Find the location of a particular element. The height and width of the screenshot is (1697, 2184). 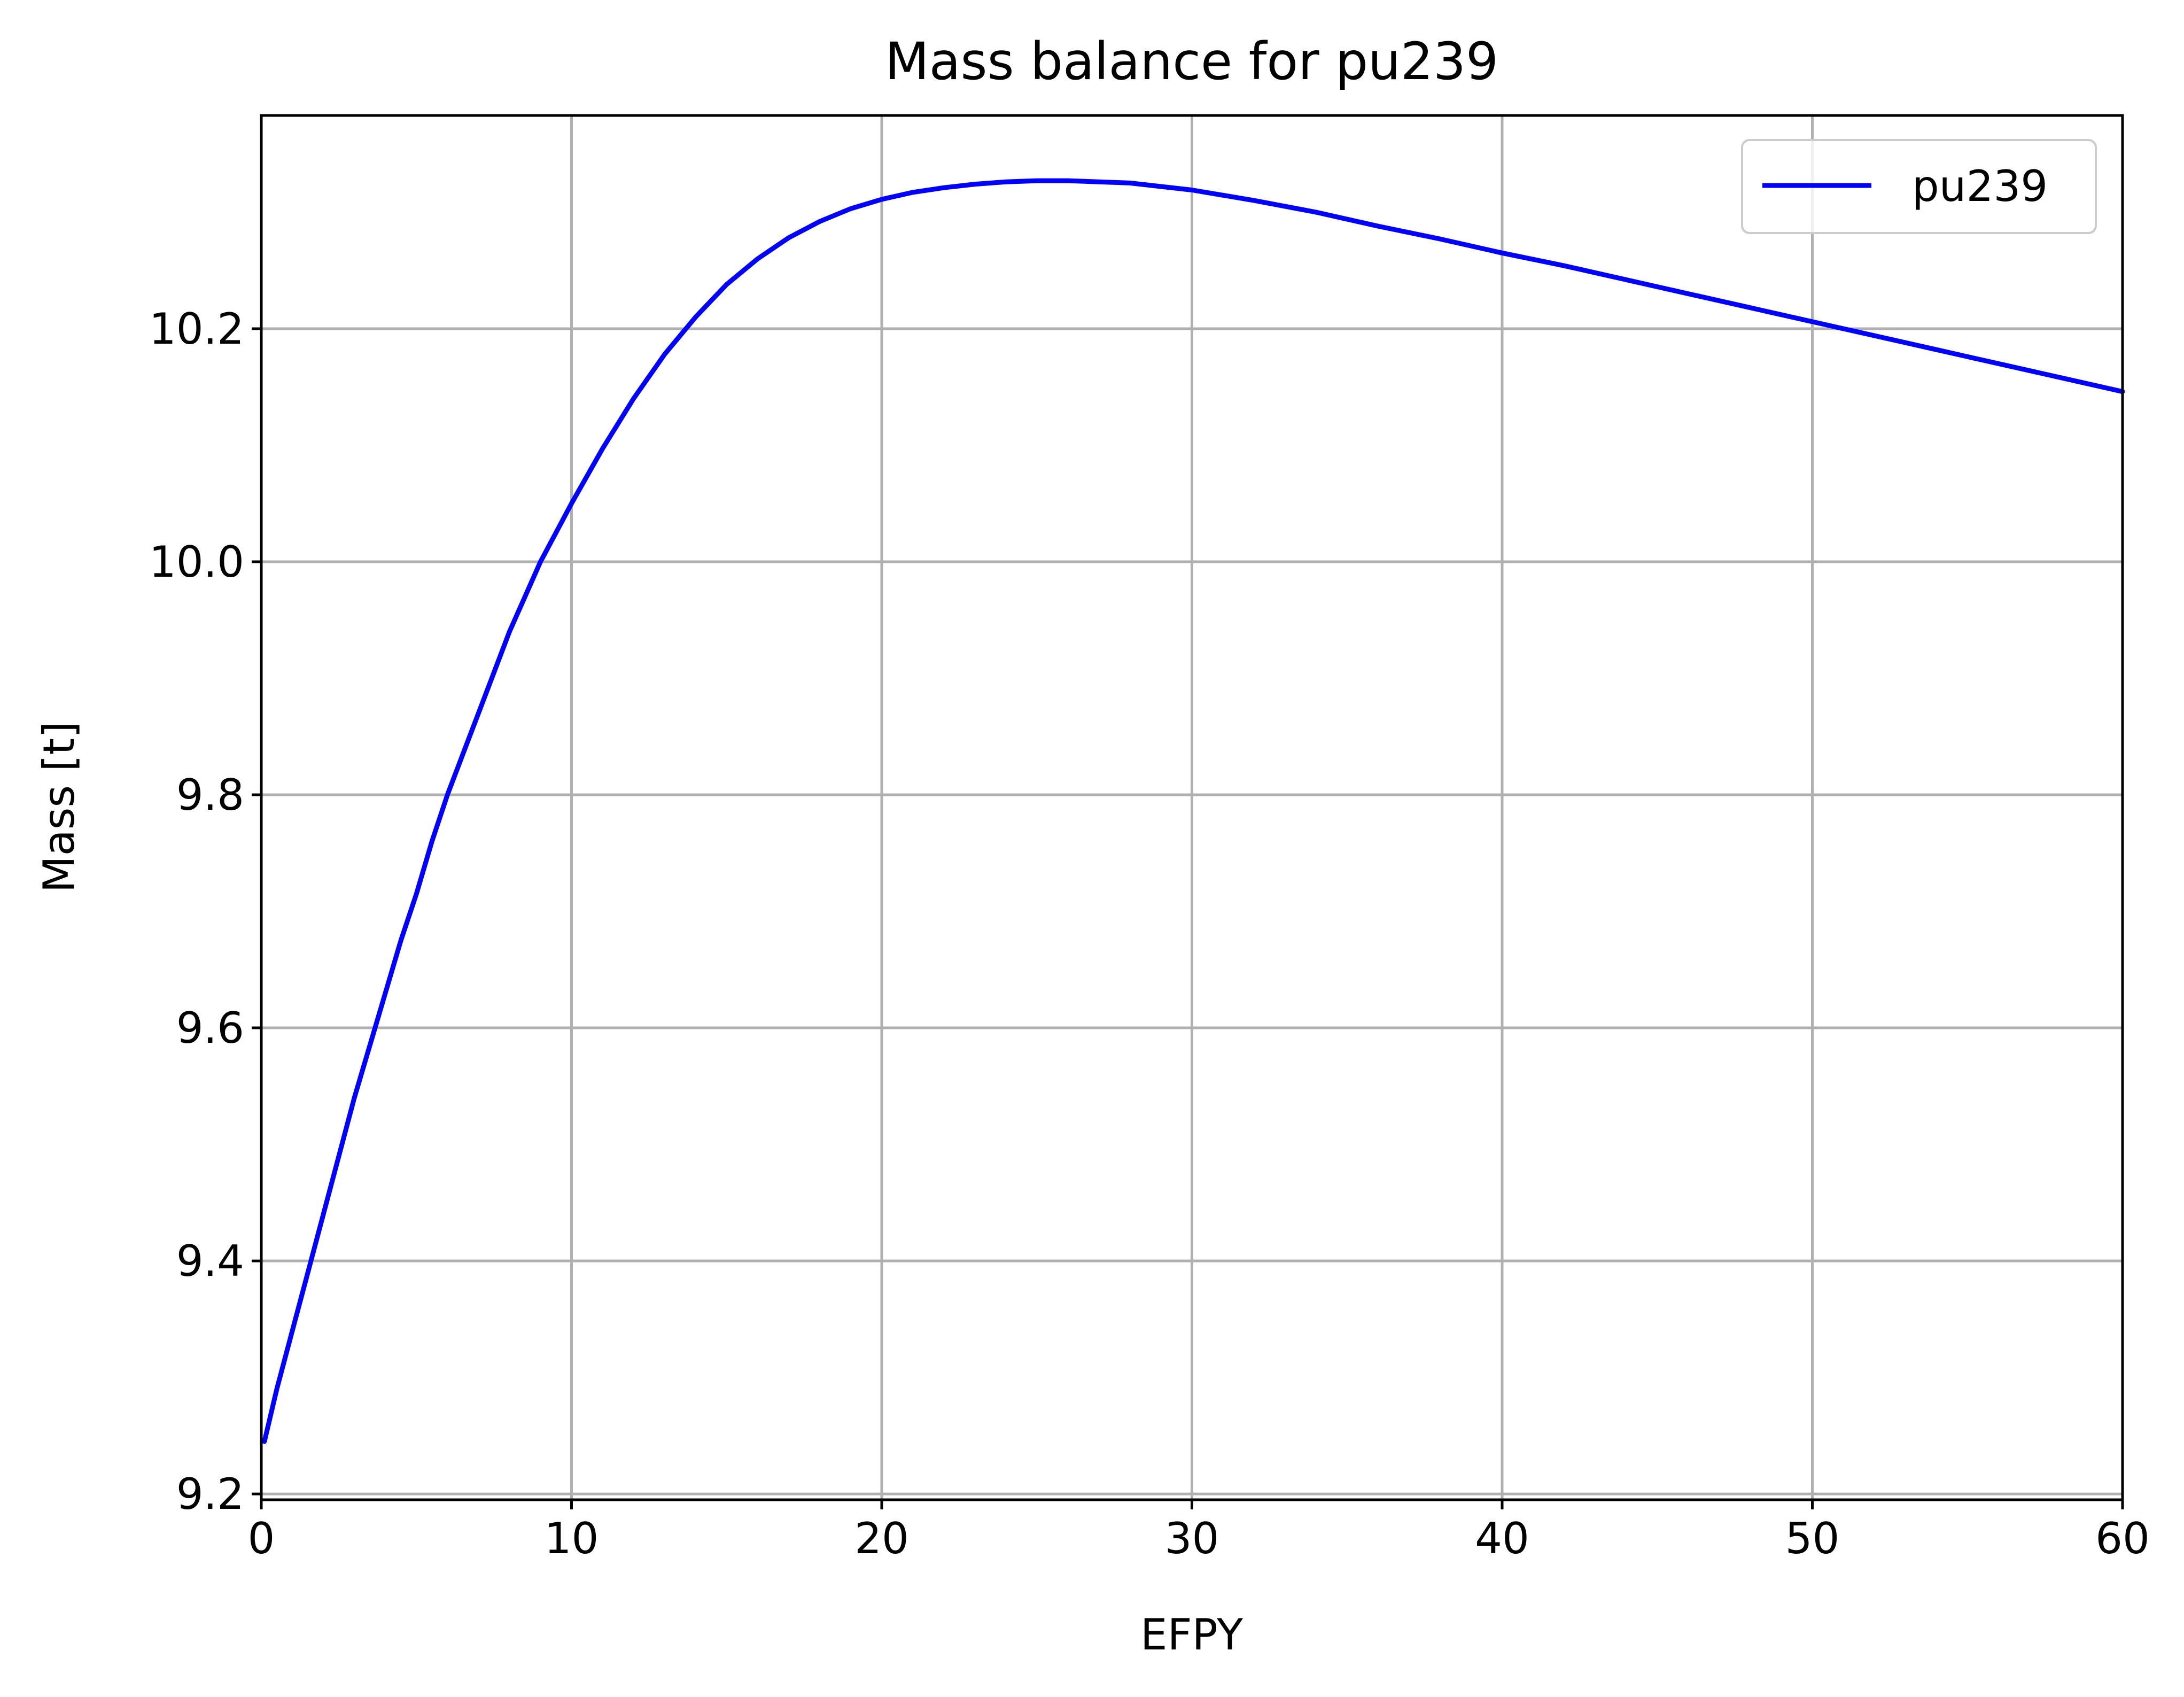

x-tick-label: 20 is located at coordinates (881, 1539).